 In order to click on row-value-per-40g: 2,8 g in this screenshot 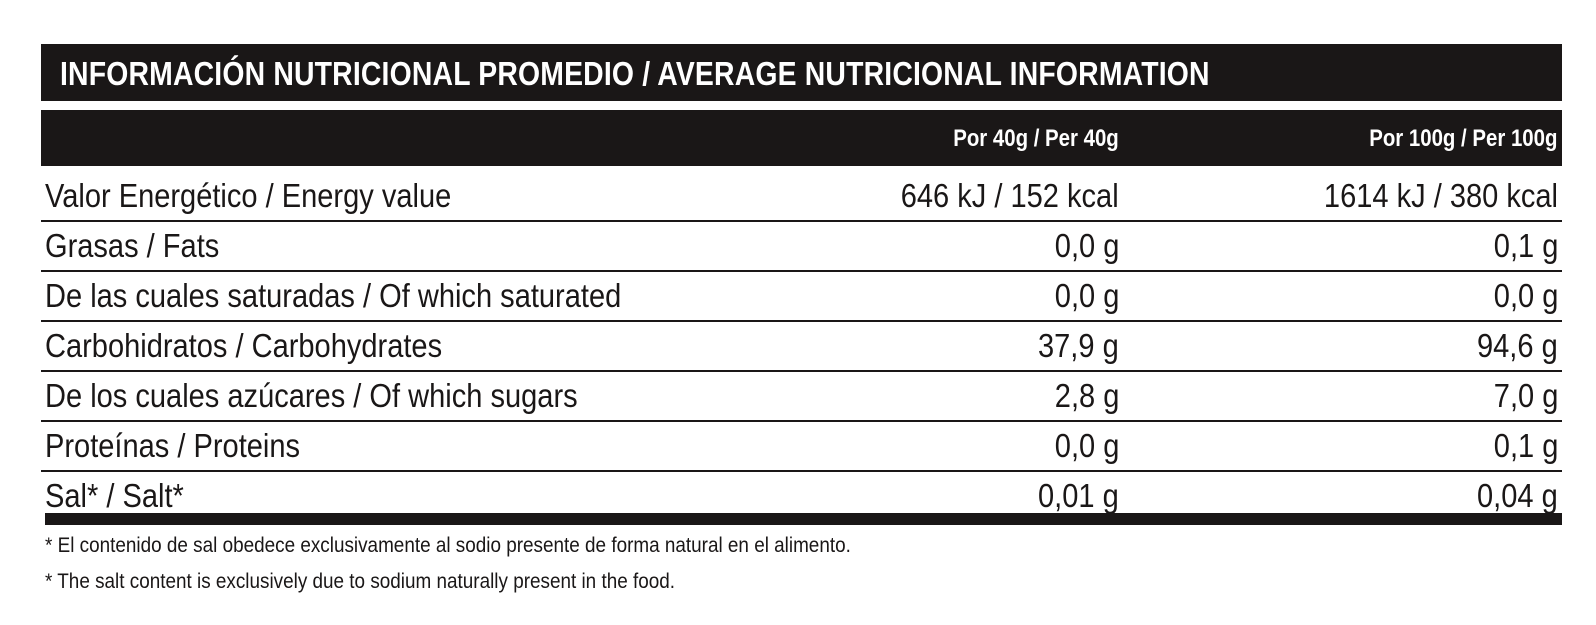, I will do `click(1086, 395)`.